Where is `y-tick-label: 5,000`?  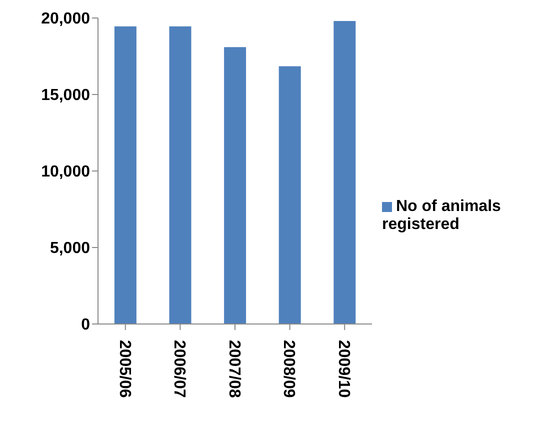 y-tick-label: 5,000 is located at coordinates (70, 249).